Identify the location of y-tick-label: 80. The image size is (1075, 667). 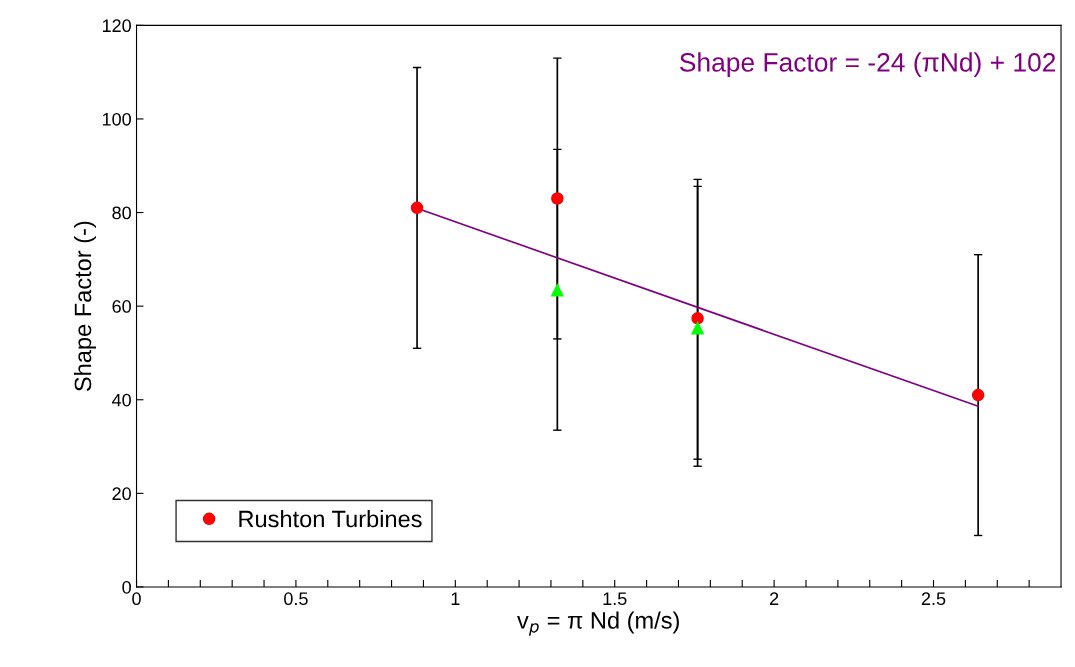
(121, 213).